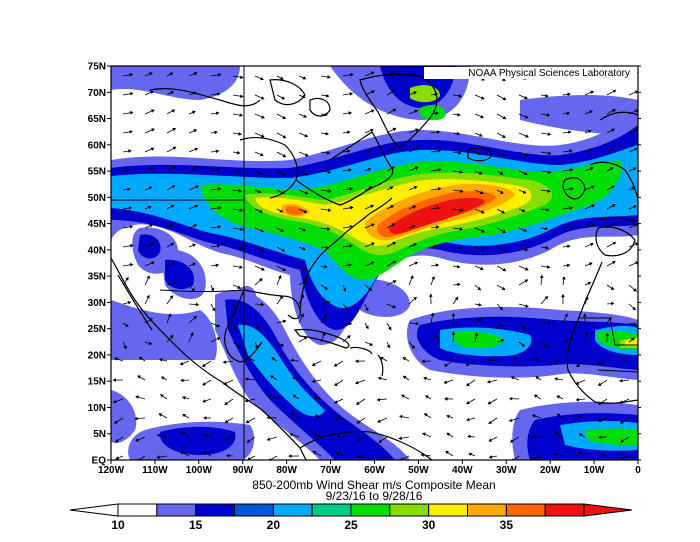 This screenshot has height=542, width=700. Describe the element at coordinates (97, 67) in the screenshot. I see `lat-label: 75N` at that location.